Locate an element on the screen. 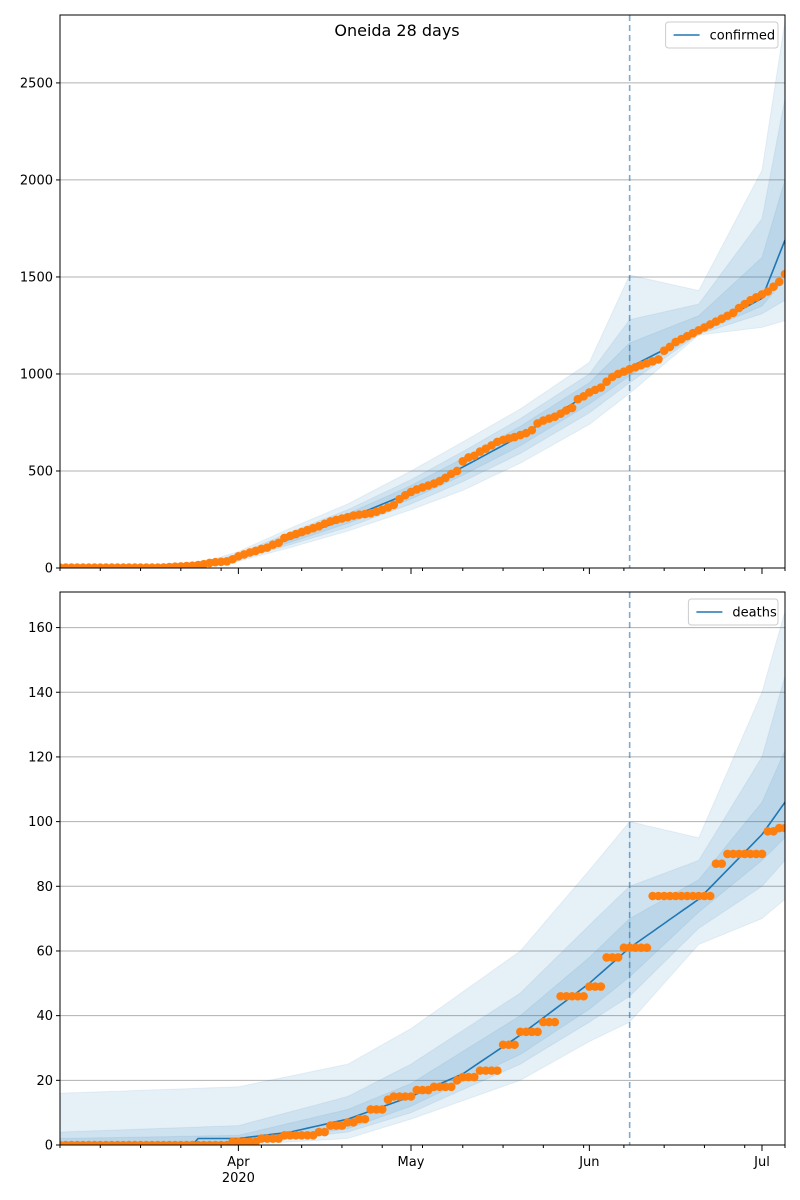  y-tick-label: 100 is located at coordinates (40, 822).